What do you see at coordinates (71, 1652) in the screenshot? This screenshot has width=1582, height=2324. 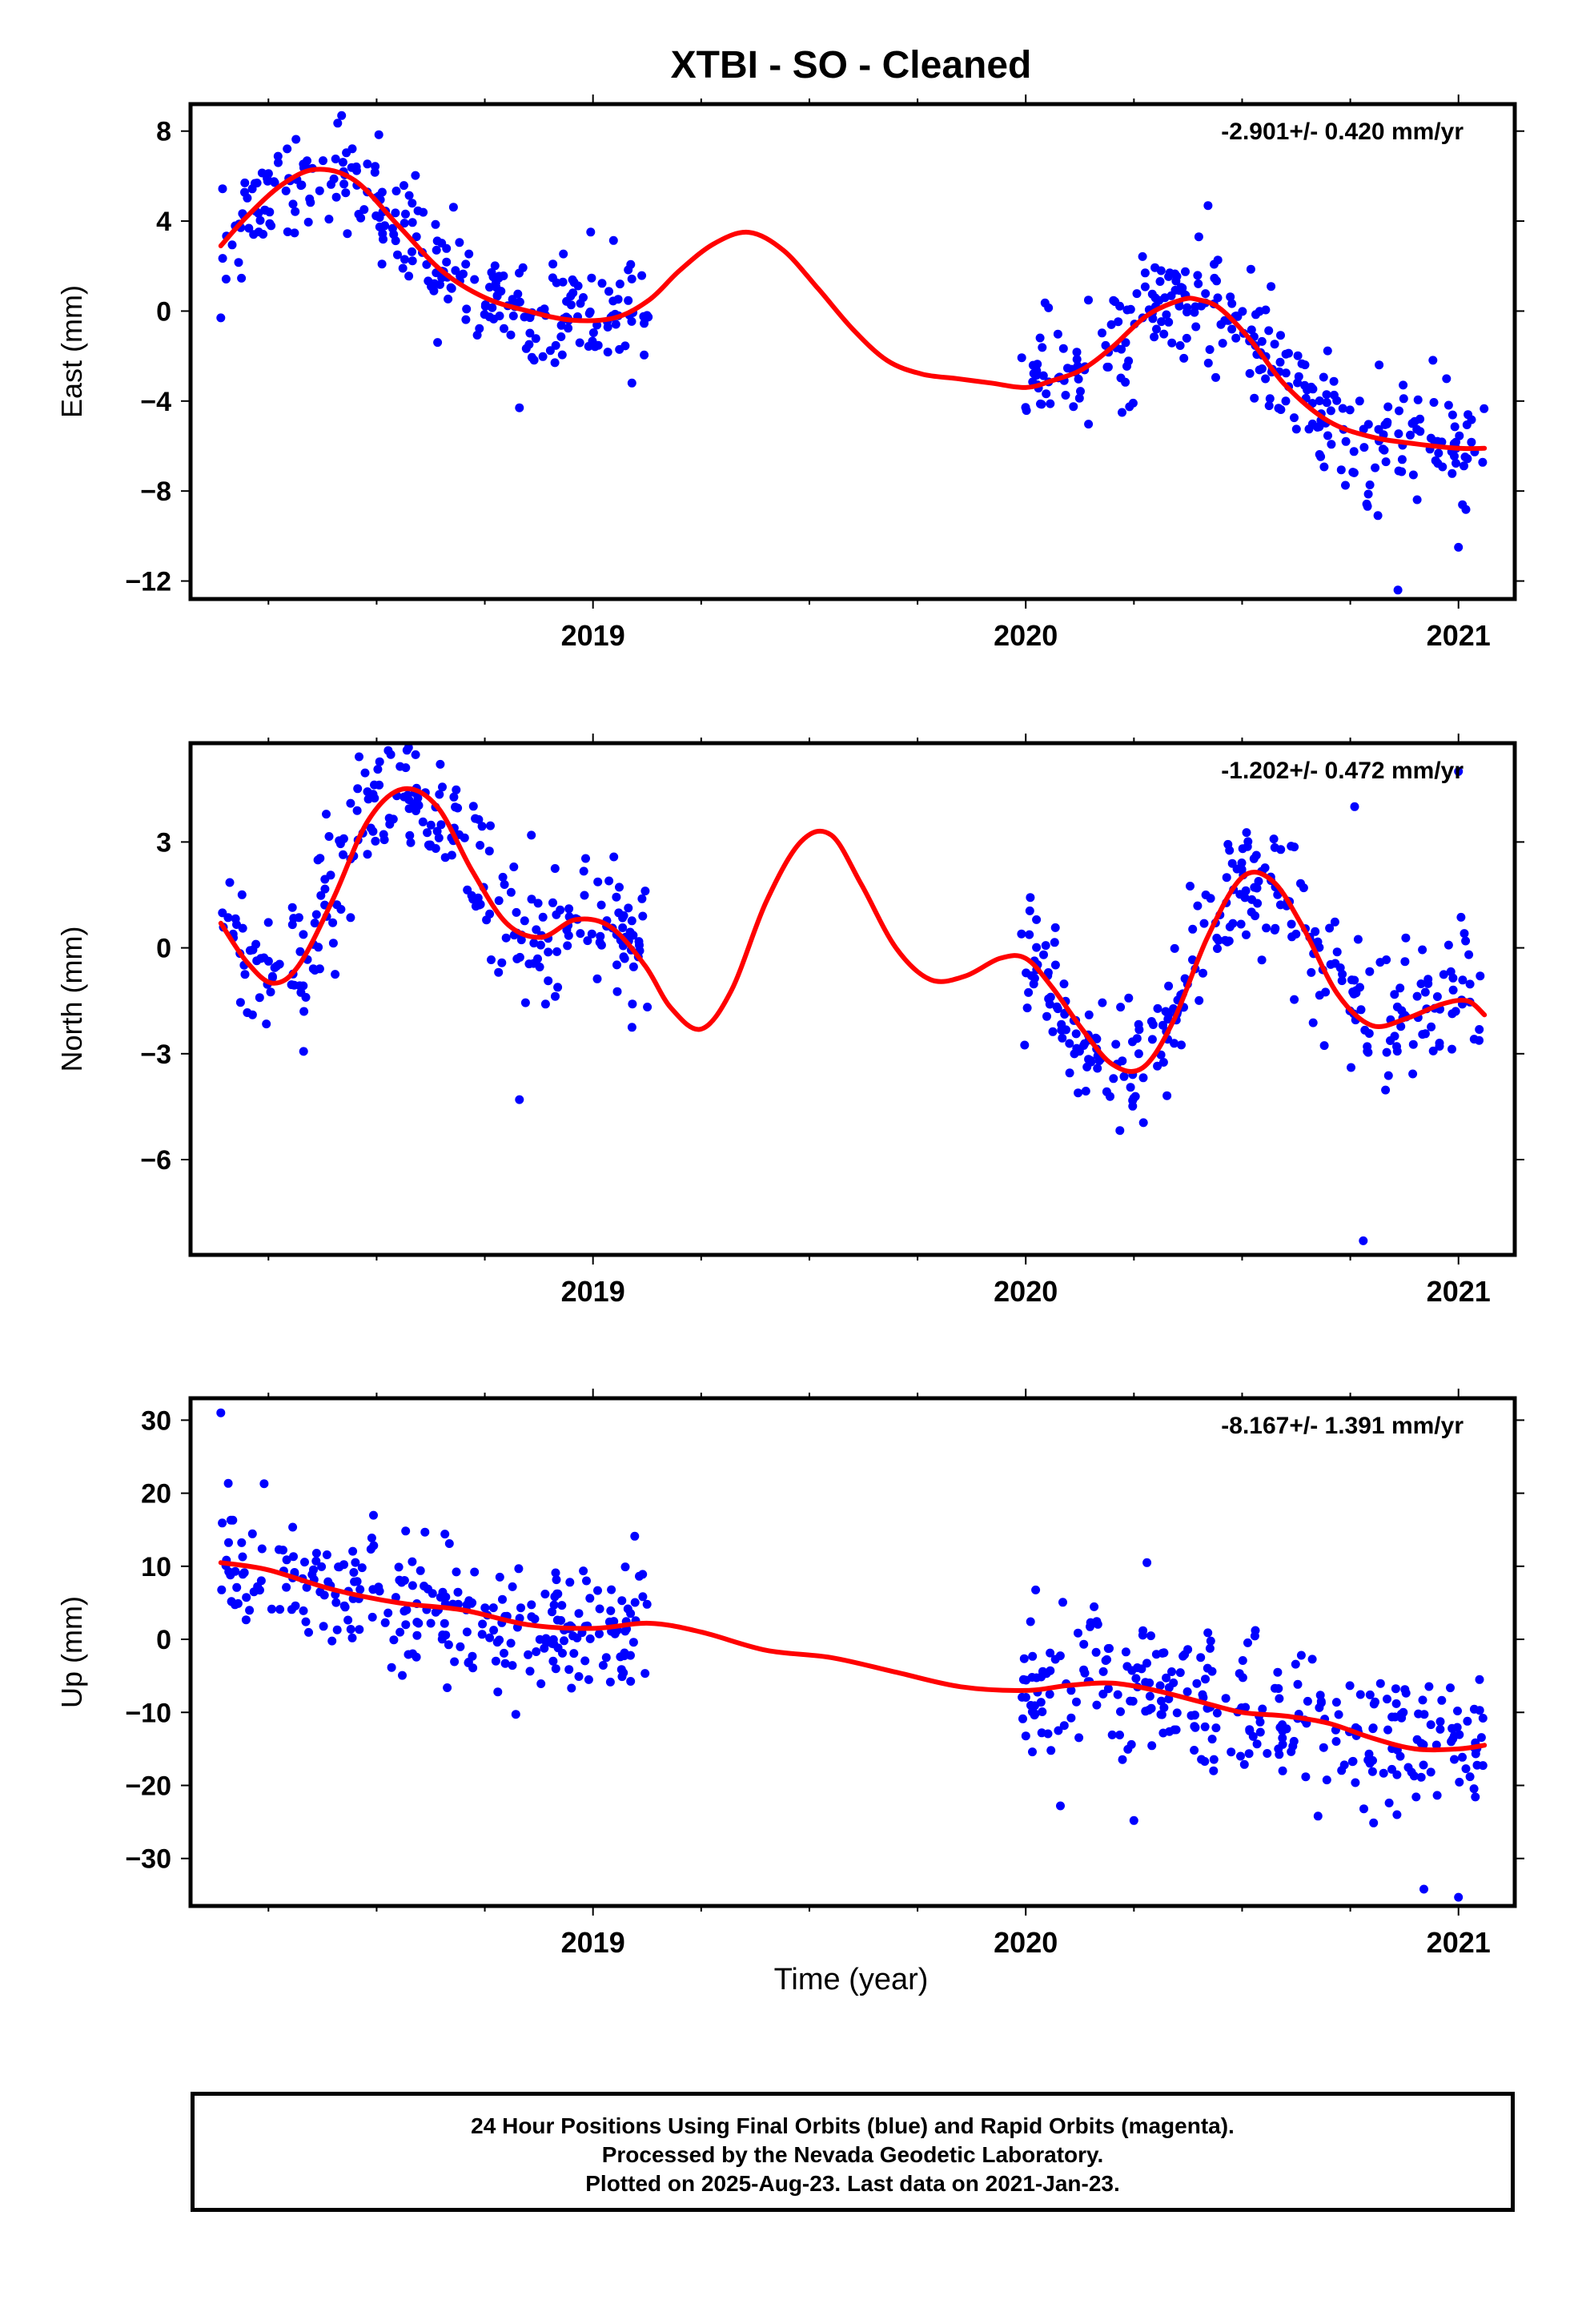 I see `y-axis-label-up: Up (mm)` at bounding box center [71, 1652].